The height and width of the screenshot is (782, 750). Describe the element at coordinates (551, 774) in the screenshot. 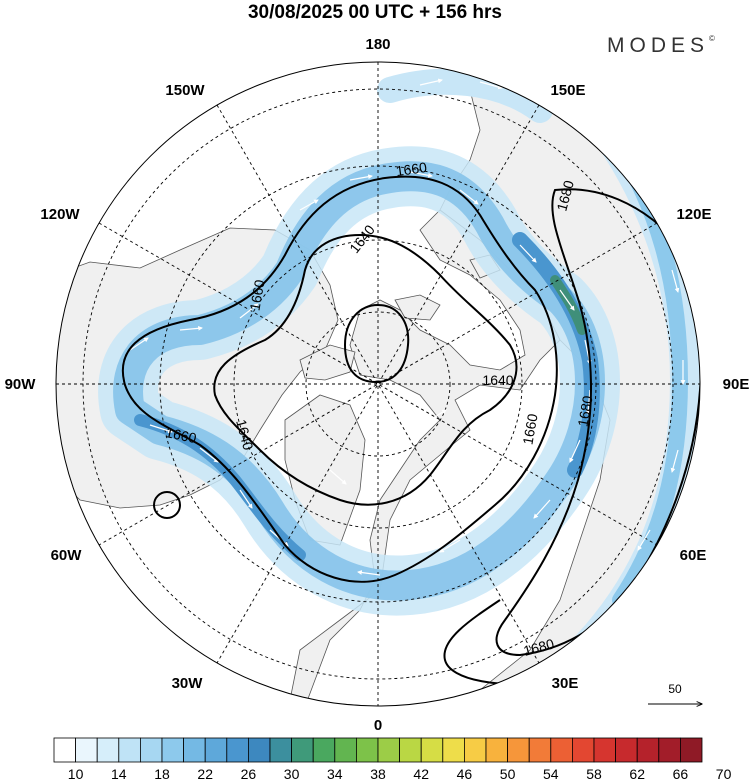

I see `colorbar-label: 54` at that location.